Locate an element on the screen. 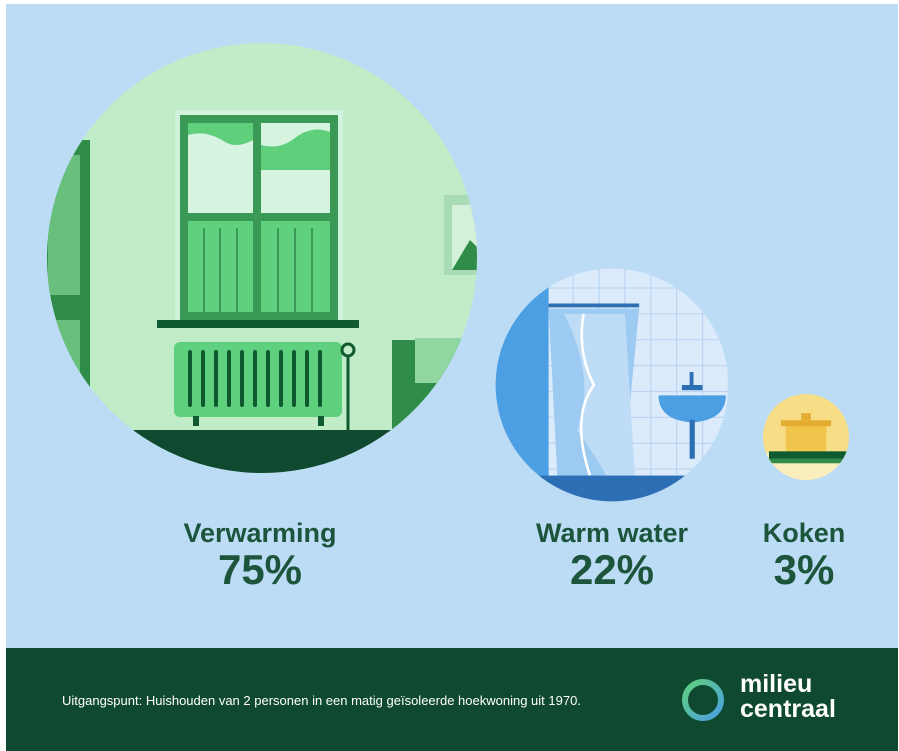  footer-bar is located at coordinates (452, 699).